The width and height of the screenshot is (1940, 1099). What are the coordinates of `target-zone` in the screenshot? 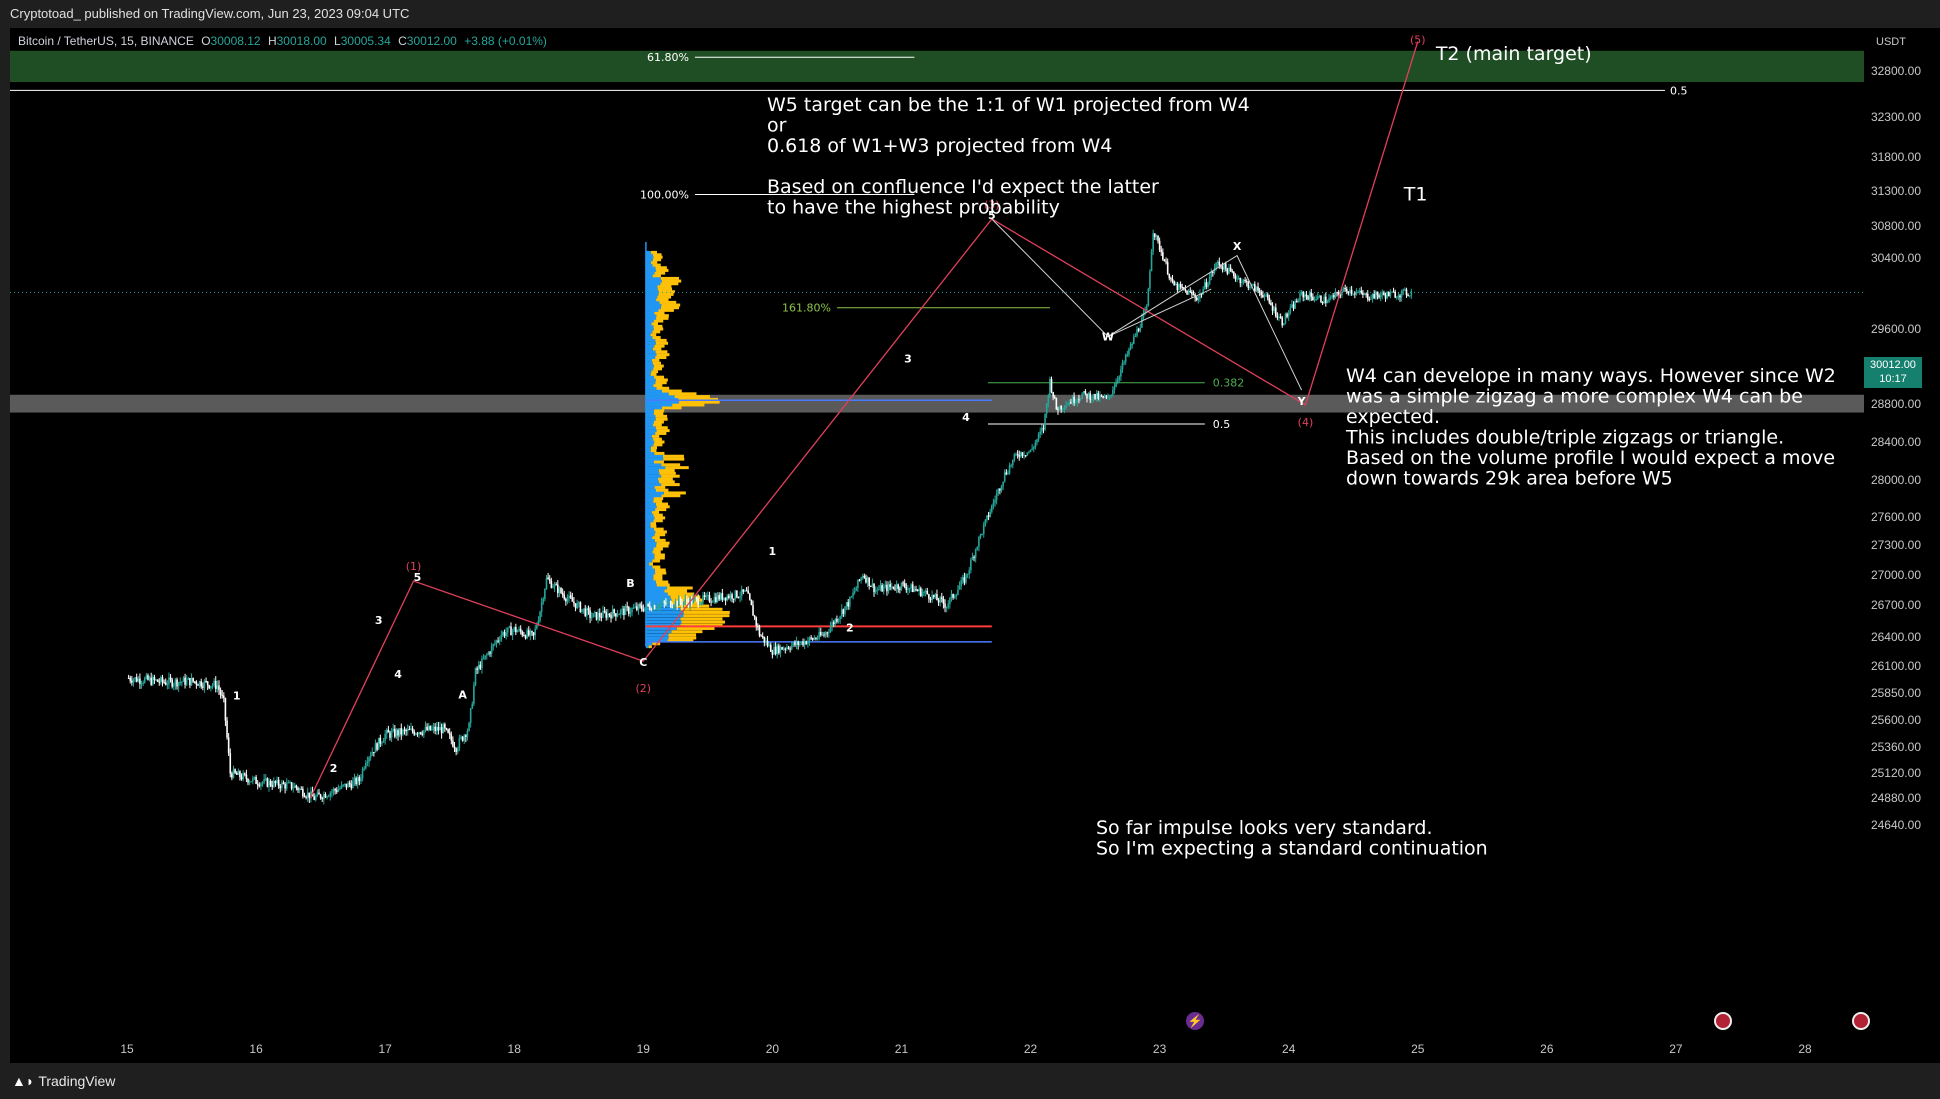 It's located at (937, 66).